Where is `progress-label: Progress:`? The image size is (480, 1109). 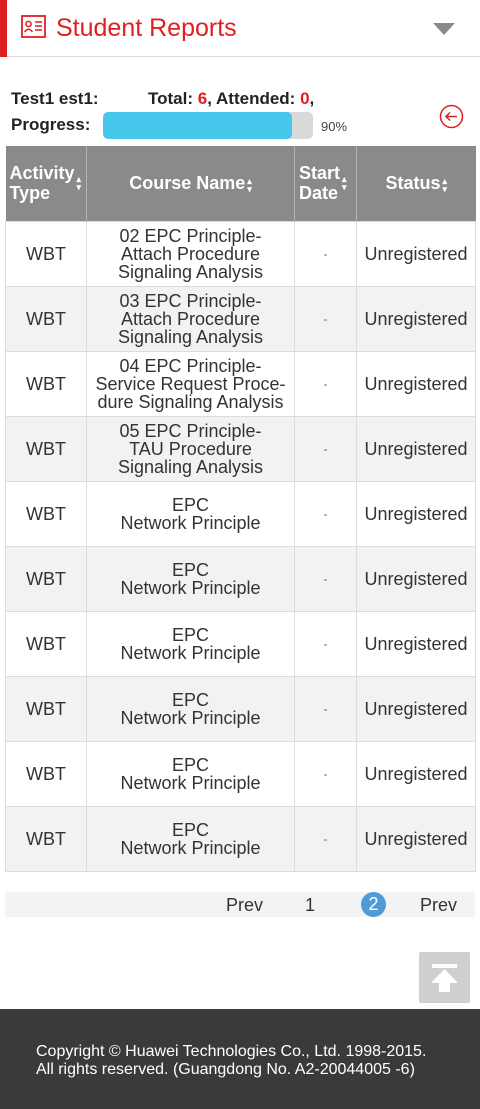
progress-label: Progress: is located at coordinates (51, 124).